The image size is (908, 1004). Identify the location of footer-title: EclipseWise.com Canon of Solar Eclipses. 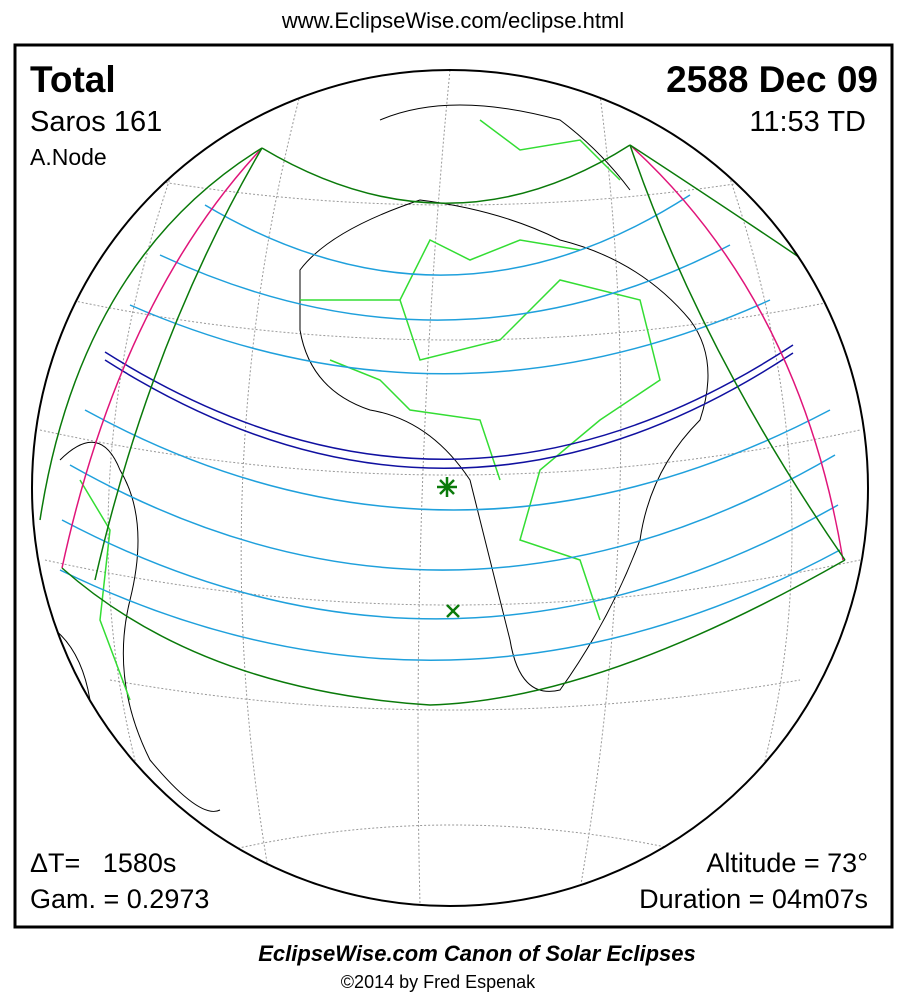
(477, 953).